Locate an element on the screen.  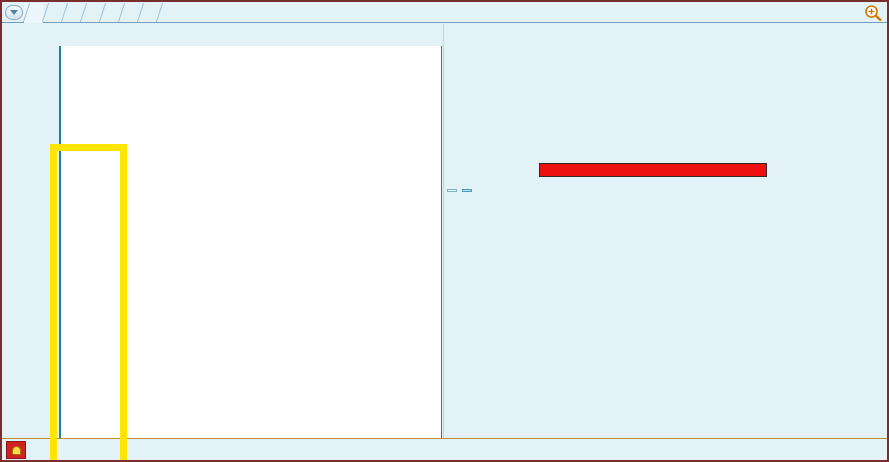
toggle-overall is located at coordinates (452, 190).